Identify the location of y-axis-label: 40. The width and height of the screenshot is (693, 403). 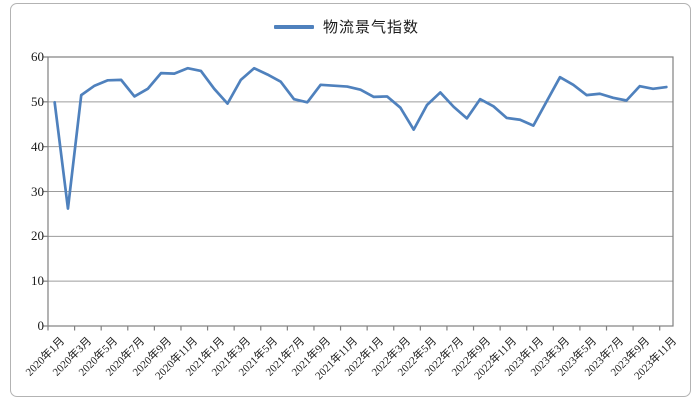
(37, 146).